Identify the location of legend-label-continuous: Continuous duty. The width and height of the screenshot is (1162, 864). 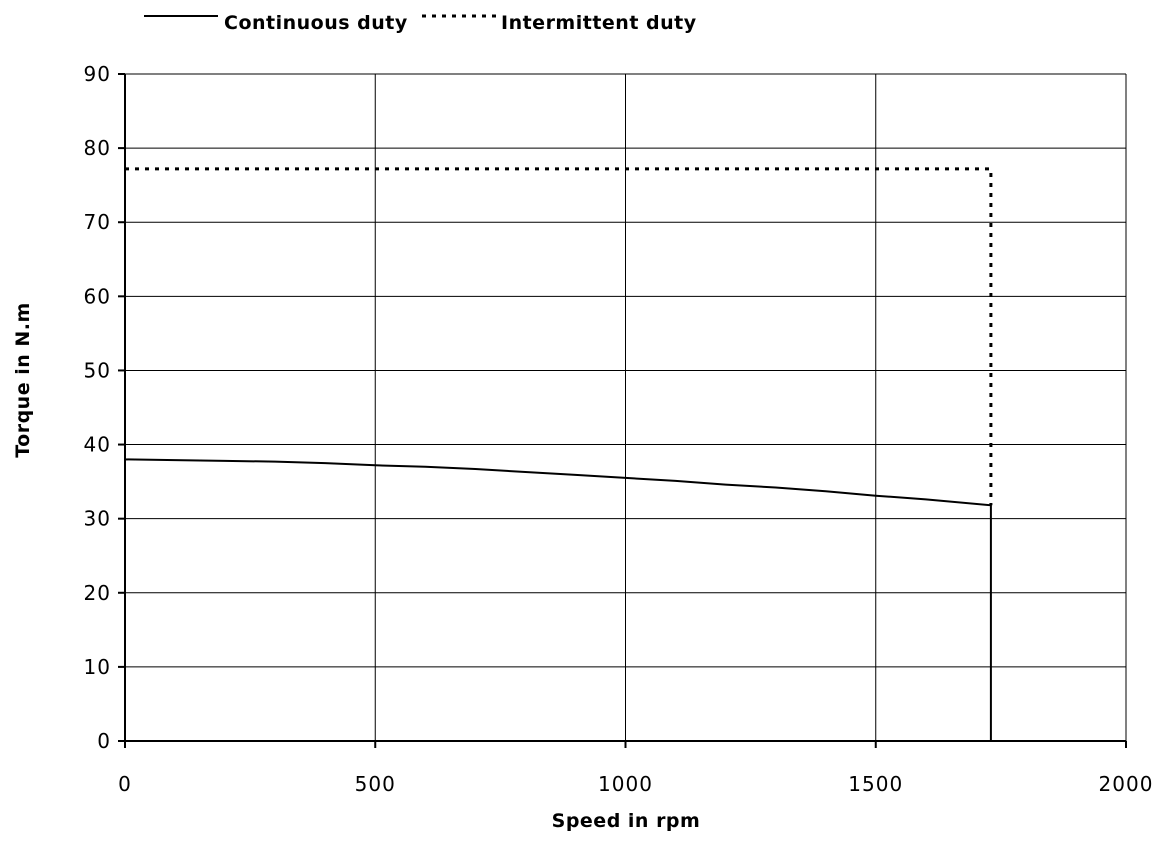
(316, 23).